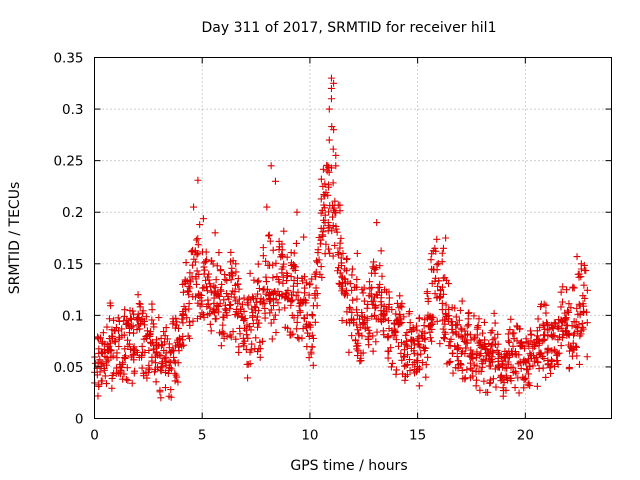  Describe the element at coordinates (79, 420) in the screenshot. I see `y-tick-label: 0` at that location.